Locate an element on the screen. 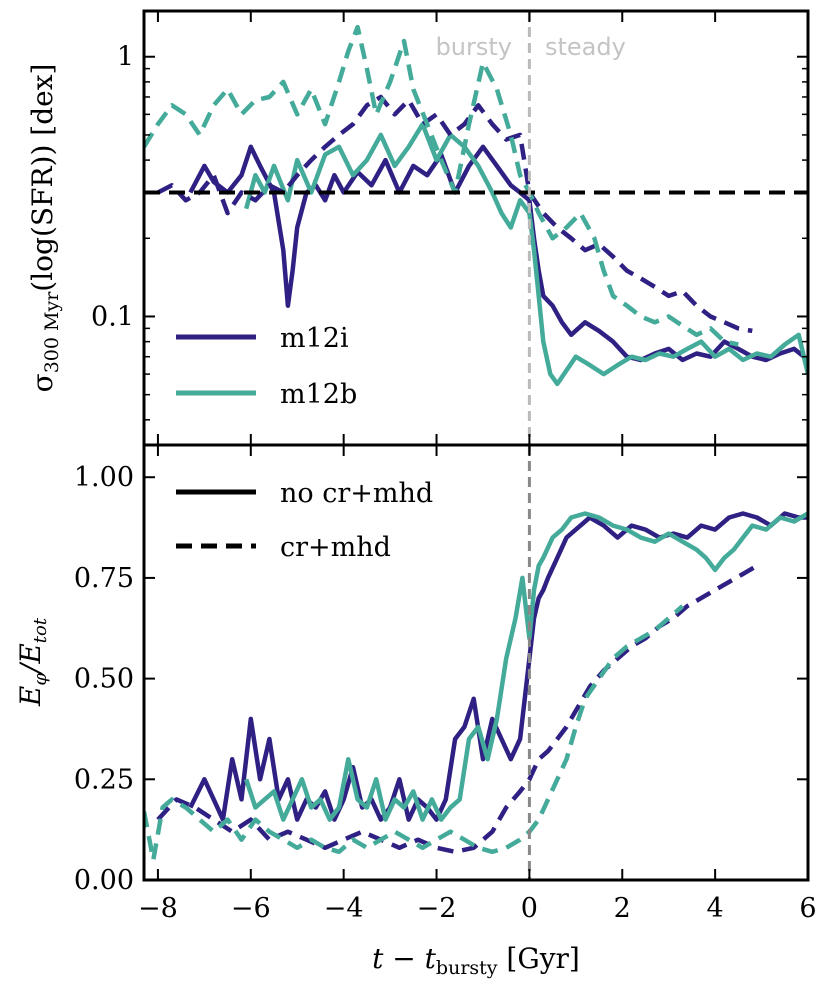 This screenshot has width=830, height=990. top-legend: m12i m12b is located at coordinates (266, 366).